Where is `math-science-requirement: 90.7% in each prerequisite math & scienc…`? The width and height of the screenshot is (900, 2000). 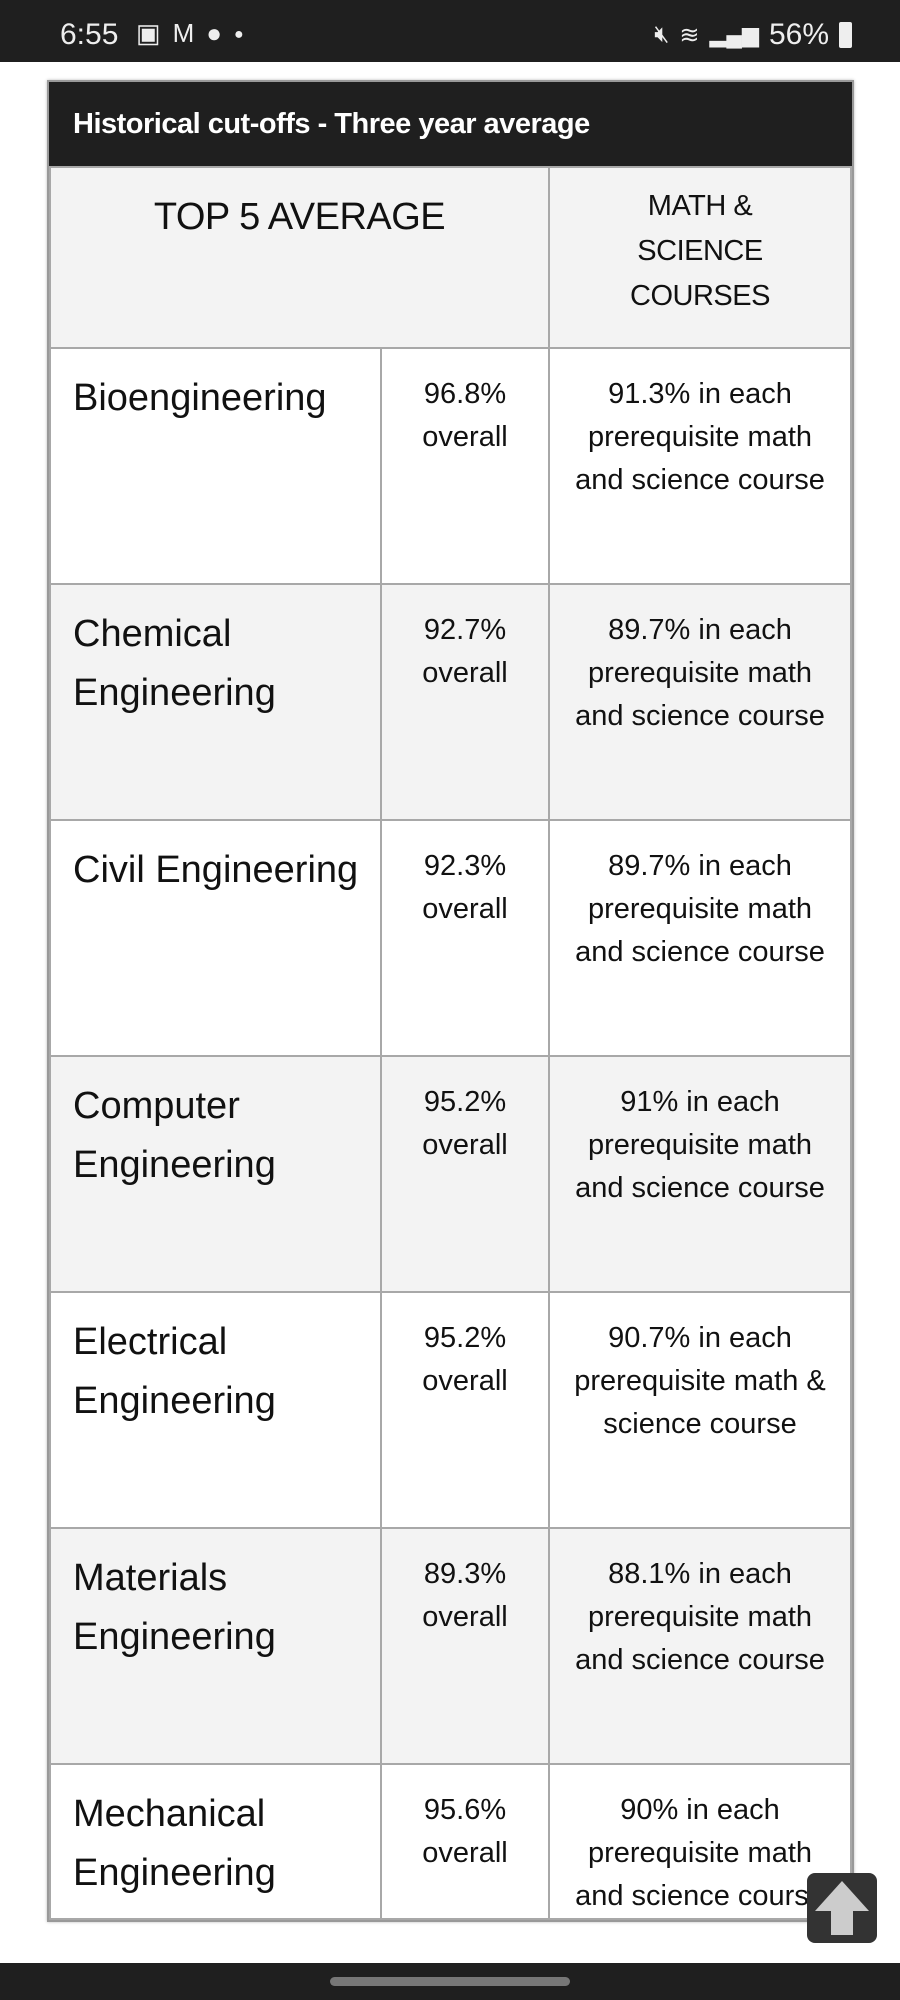 math-science-requirement: 90.7% in each prerequisite math & scienc… is located at coordinates (700, 1410).